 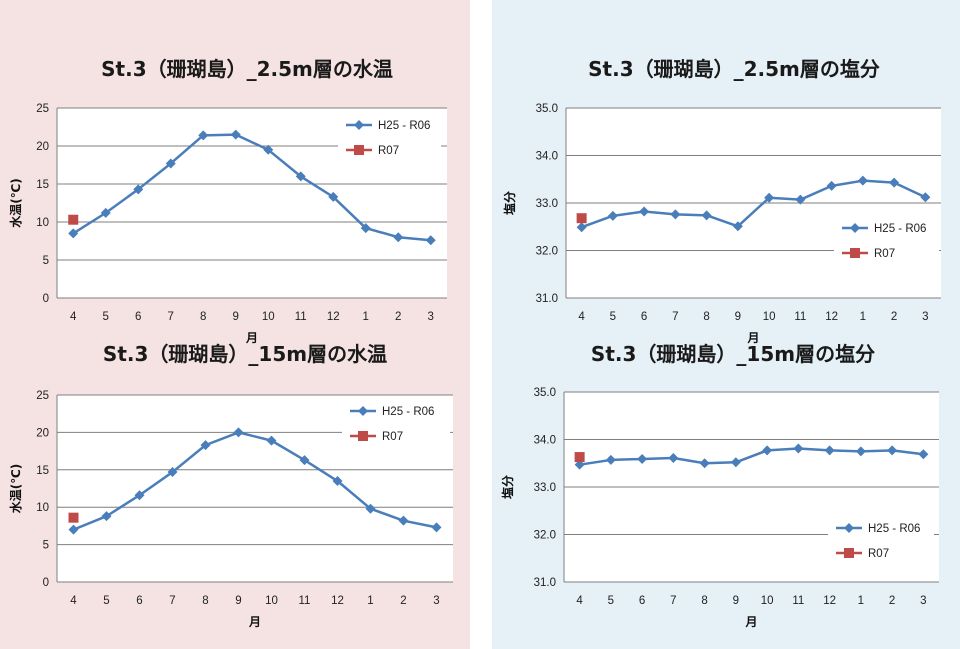 What do you see at coordinates (734, 69) in the screenshot?
I see `chart-title: St.3（珊瑚島）_2.5m層の塩分` at bounding box center [734, 69].